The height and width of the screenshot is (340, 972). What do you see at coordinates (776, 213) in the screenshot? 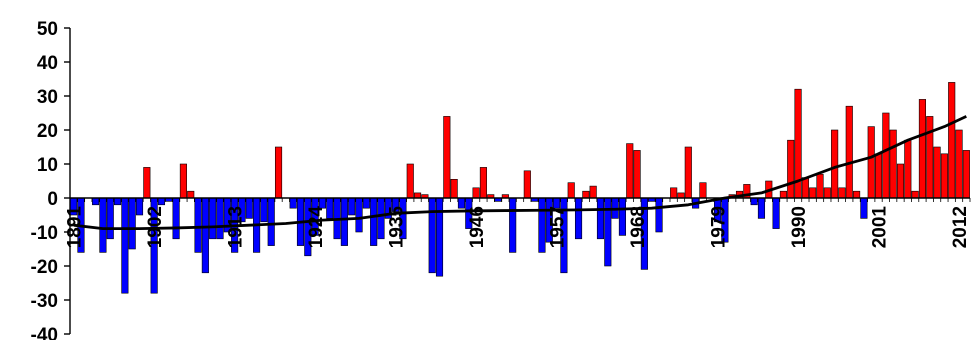
I see `bar-1987` at bounding box center [776, 213].